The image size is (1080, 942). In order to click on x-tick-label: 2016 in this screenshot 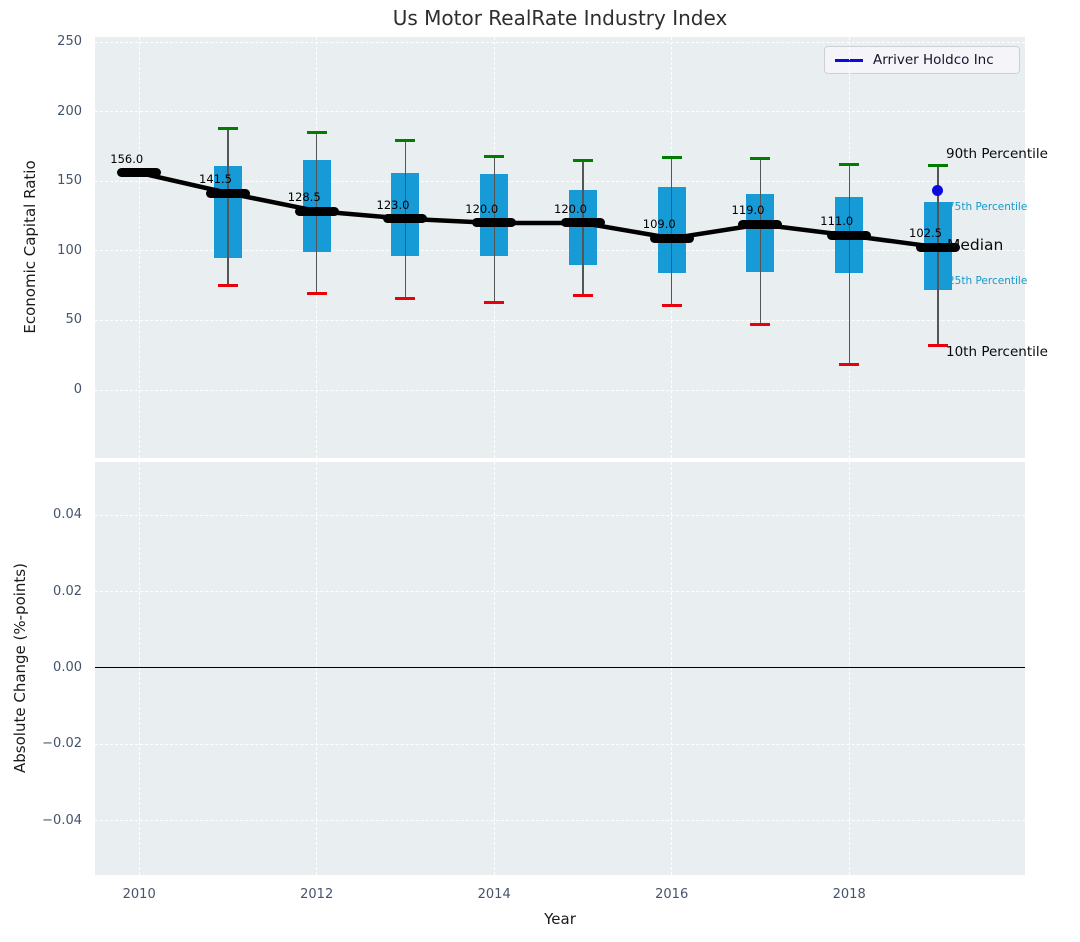, I will do `click(672, 894)`.